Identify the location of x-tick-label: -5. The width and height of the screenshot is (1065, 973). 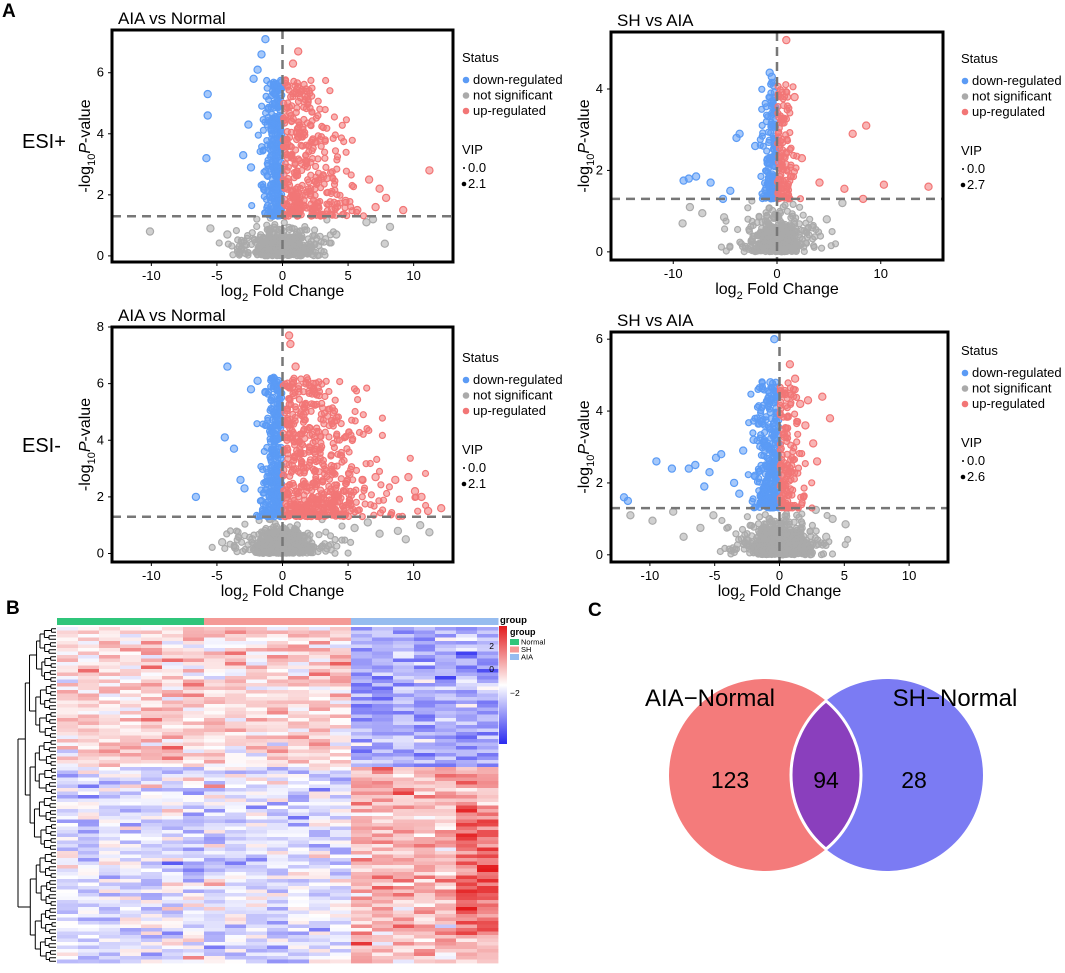
(217, 275).